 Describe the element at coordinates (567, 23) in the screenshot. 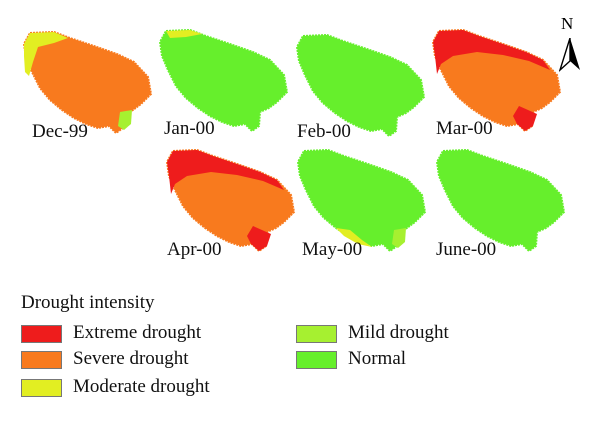

I see `north-label: N` at that location.